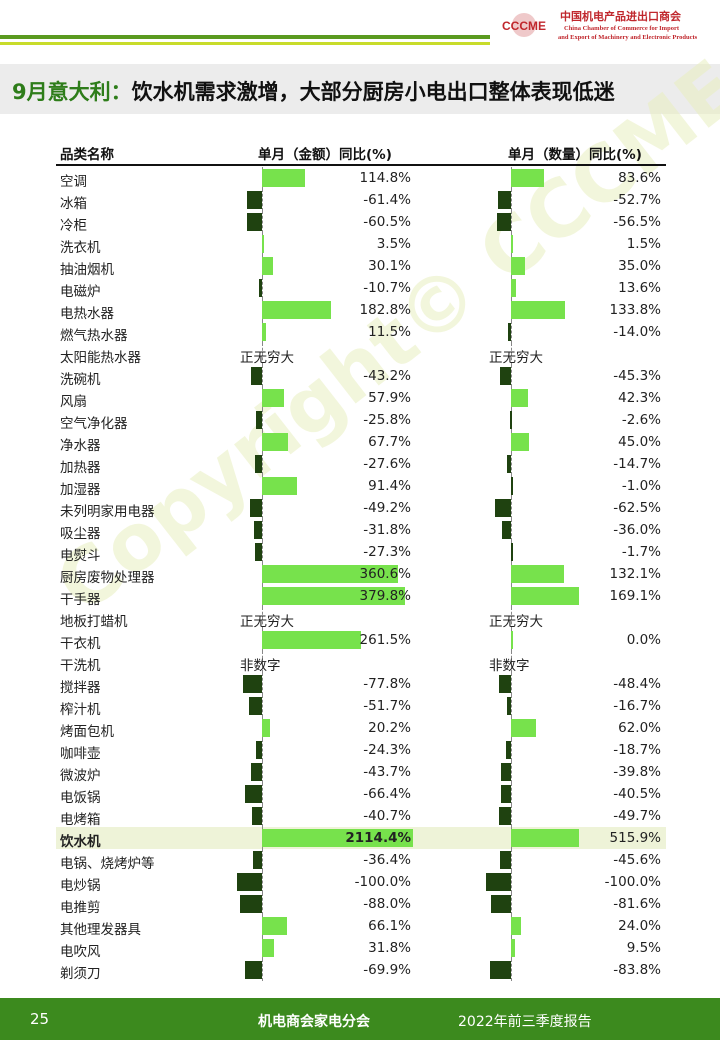  What do you see at coordinates (387, 508) in the screenshot?
I see `value-yoy-label: -49.2%` at bounding box center [387, 508].